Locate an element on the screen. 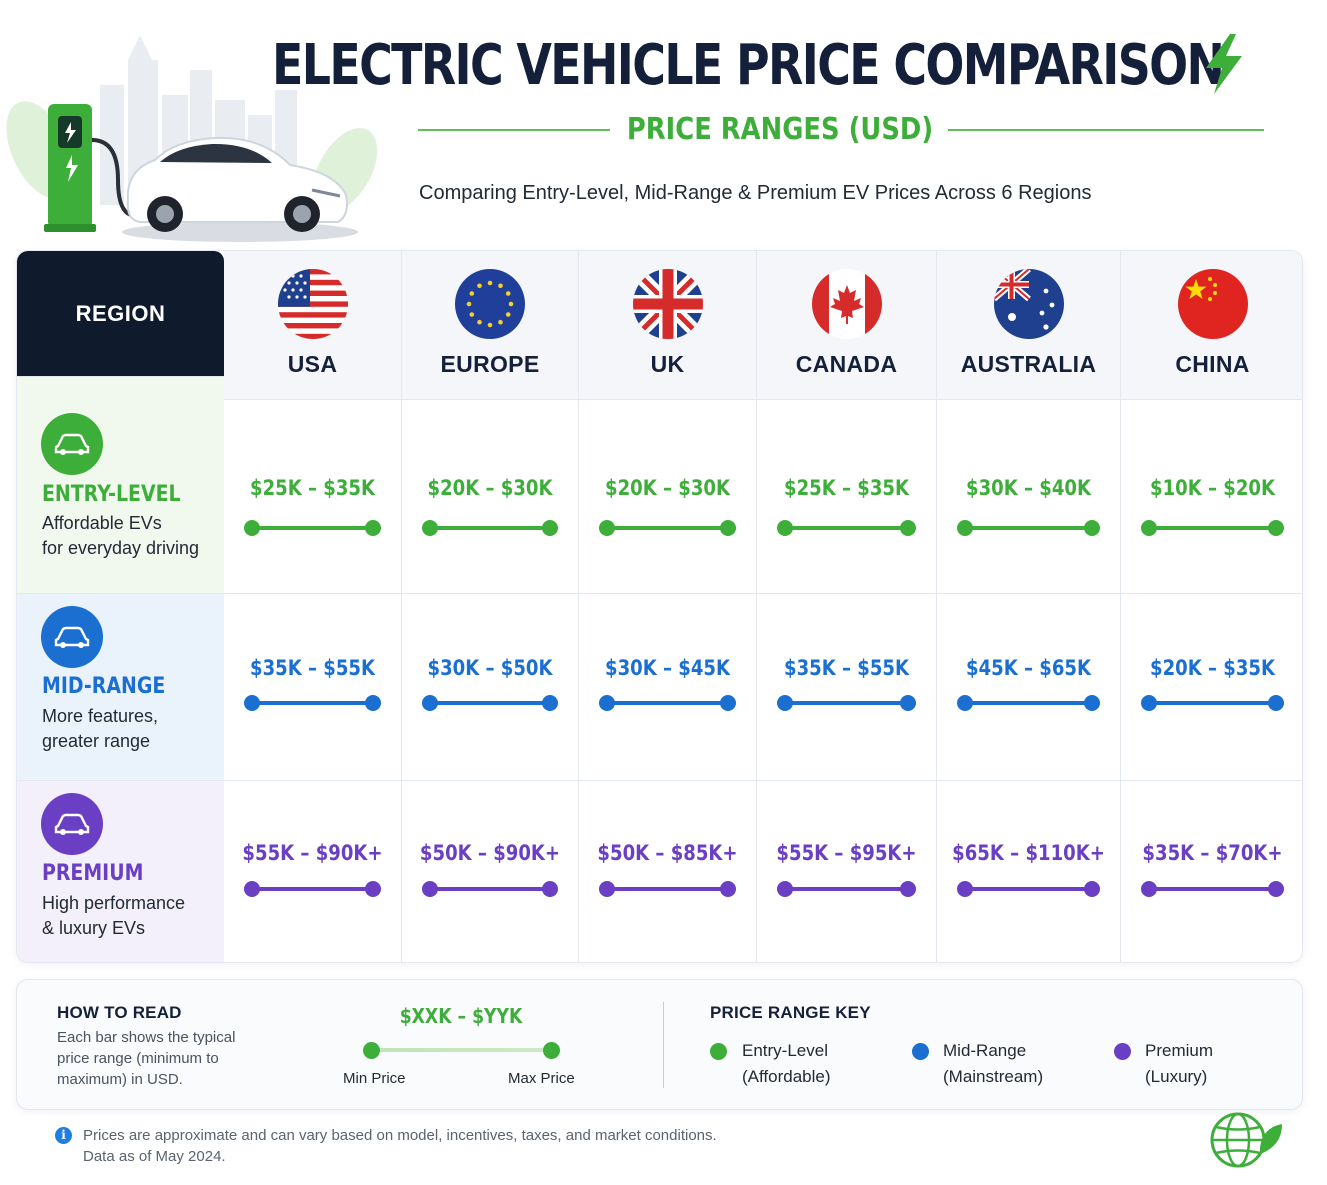 The height and width of the screenshot is (1185, 1327). price-cell: $55K – $90K+ is located at coordinates (313, 871).